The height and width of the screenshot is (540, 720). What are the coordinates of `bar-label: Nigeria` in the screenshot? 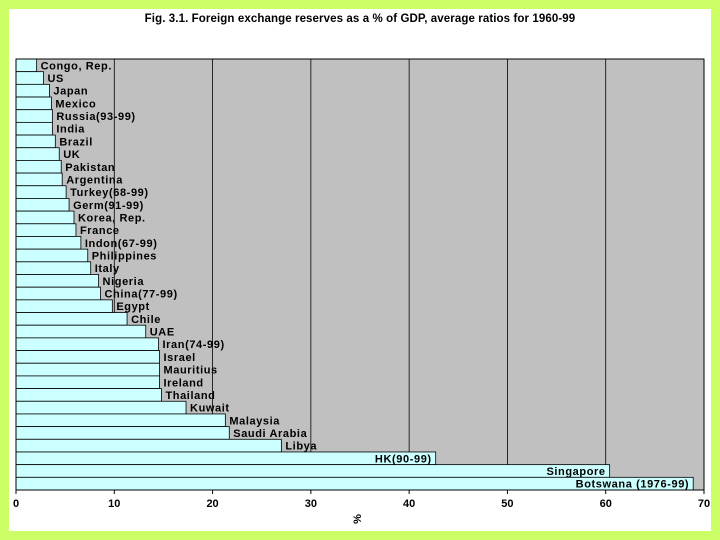 It's located at (124, 282).